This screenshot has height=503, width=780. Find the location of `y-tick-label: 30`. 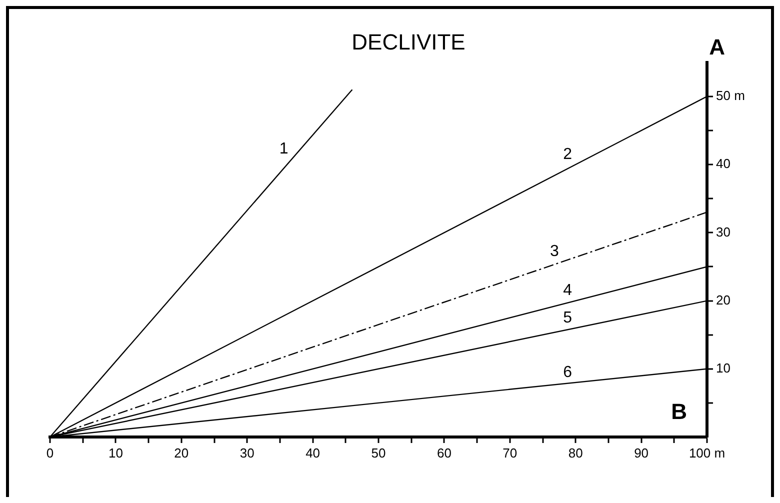

y-tick-label: 30 is located at coordinates (723, 232).